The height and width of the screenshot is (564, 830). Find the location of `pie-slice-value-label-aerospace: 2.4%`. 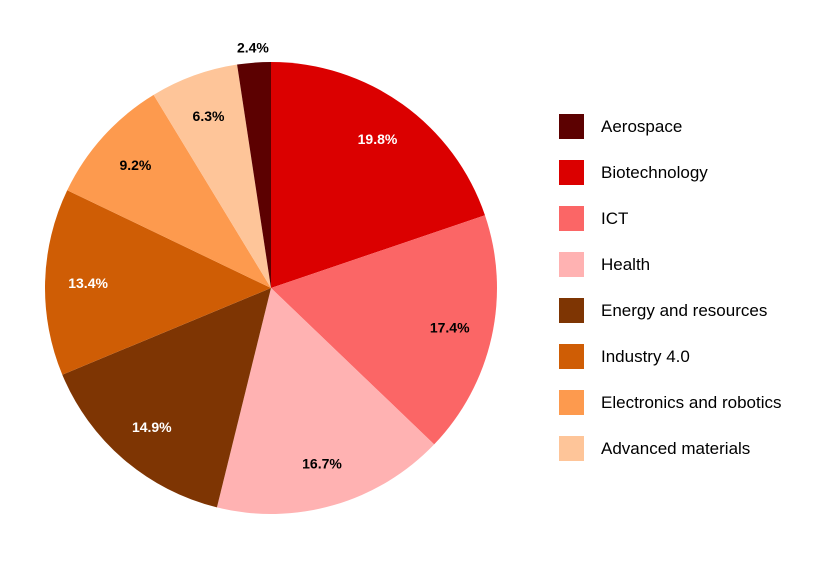

pie-slice-value-label-aerospace: 2.4% is located at coordinates (253, 48).